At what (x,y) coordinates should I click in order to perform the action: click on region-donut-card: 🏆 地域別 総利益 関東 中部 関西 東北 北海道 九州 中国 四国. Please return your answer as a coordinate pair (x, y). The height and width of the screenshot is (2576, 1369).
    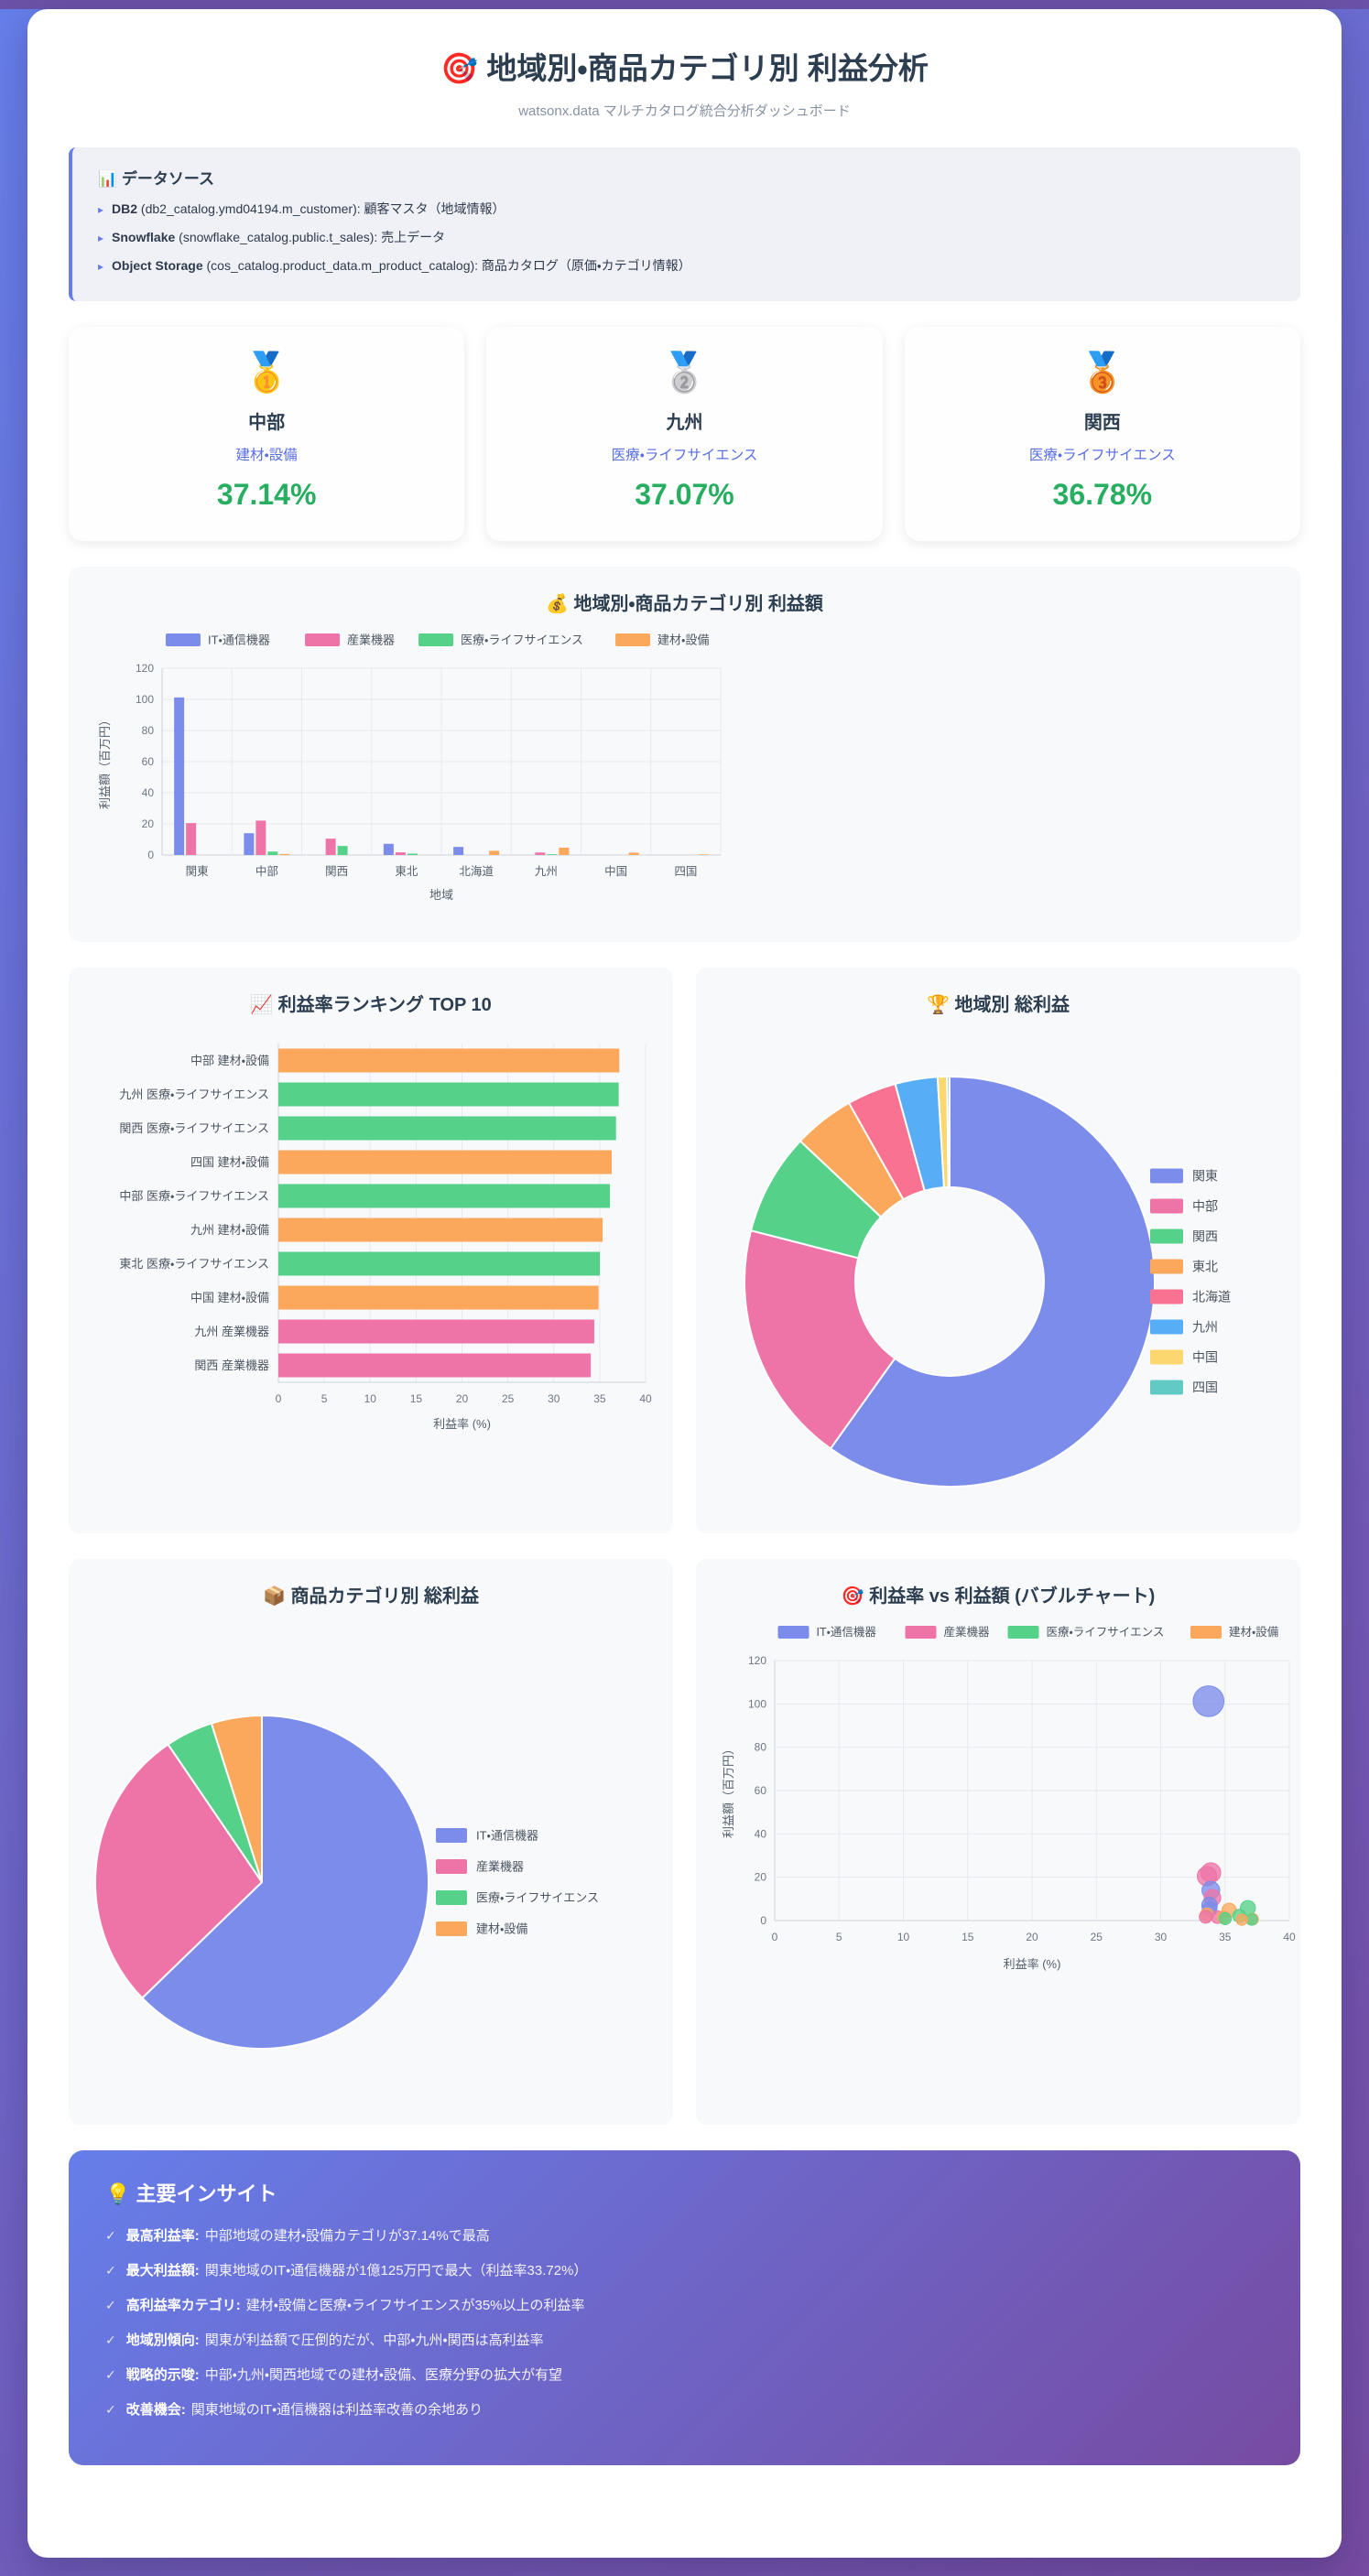
    Looking at the image, I should click on (998, 1251).